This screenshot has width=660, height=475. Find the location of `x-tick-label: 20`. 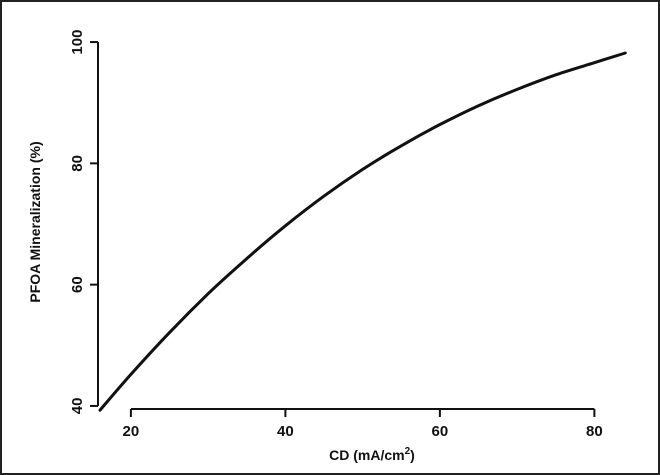

x-tick-label: 20 is located at coordinates (131, 431).